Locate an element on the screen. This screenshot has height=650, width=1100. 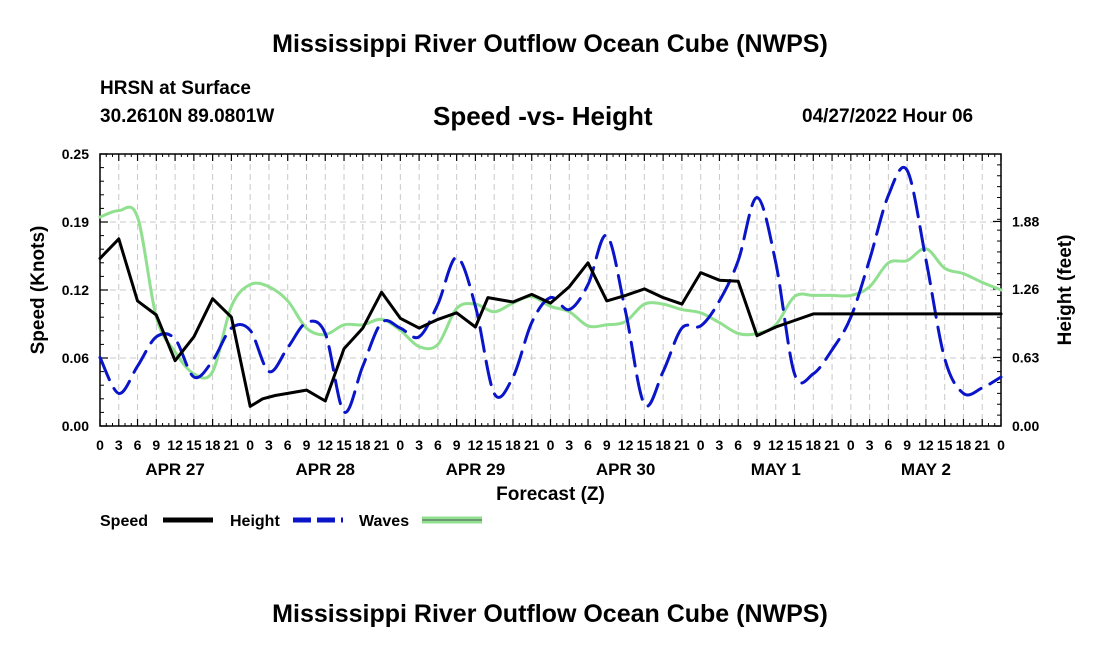
legend-label: Speed is located at coordinates (124, 521).